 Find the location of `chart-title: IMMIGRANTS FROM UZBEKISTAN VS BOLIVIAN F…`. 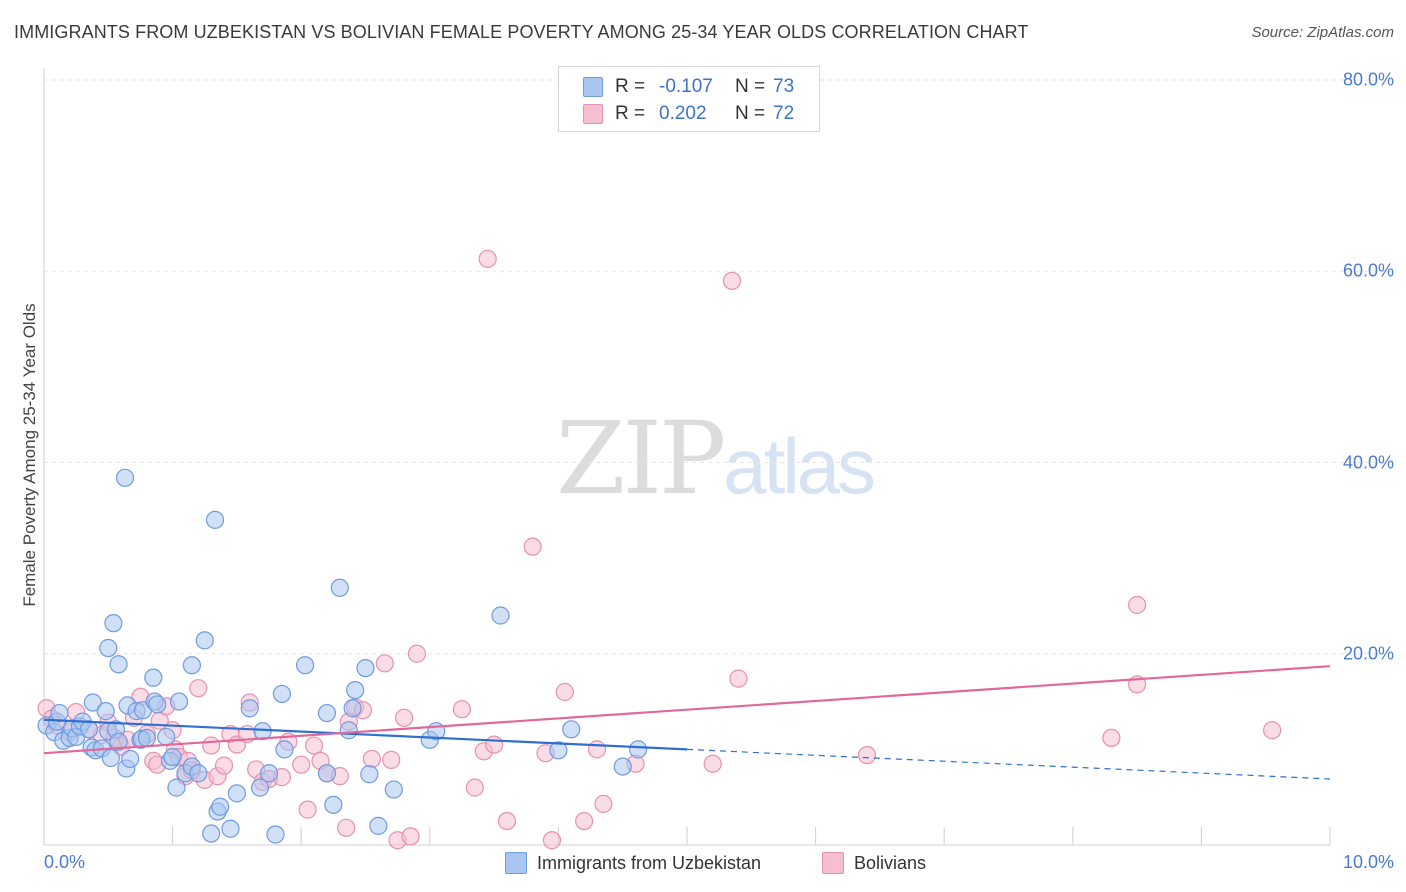

chart-title: IMMIGRANTS FROM UZBEKISTAN VS BOLIVIAN F… is located at coordinates (521, 32).